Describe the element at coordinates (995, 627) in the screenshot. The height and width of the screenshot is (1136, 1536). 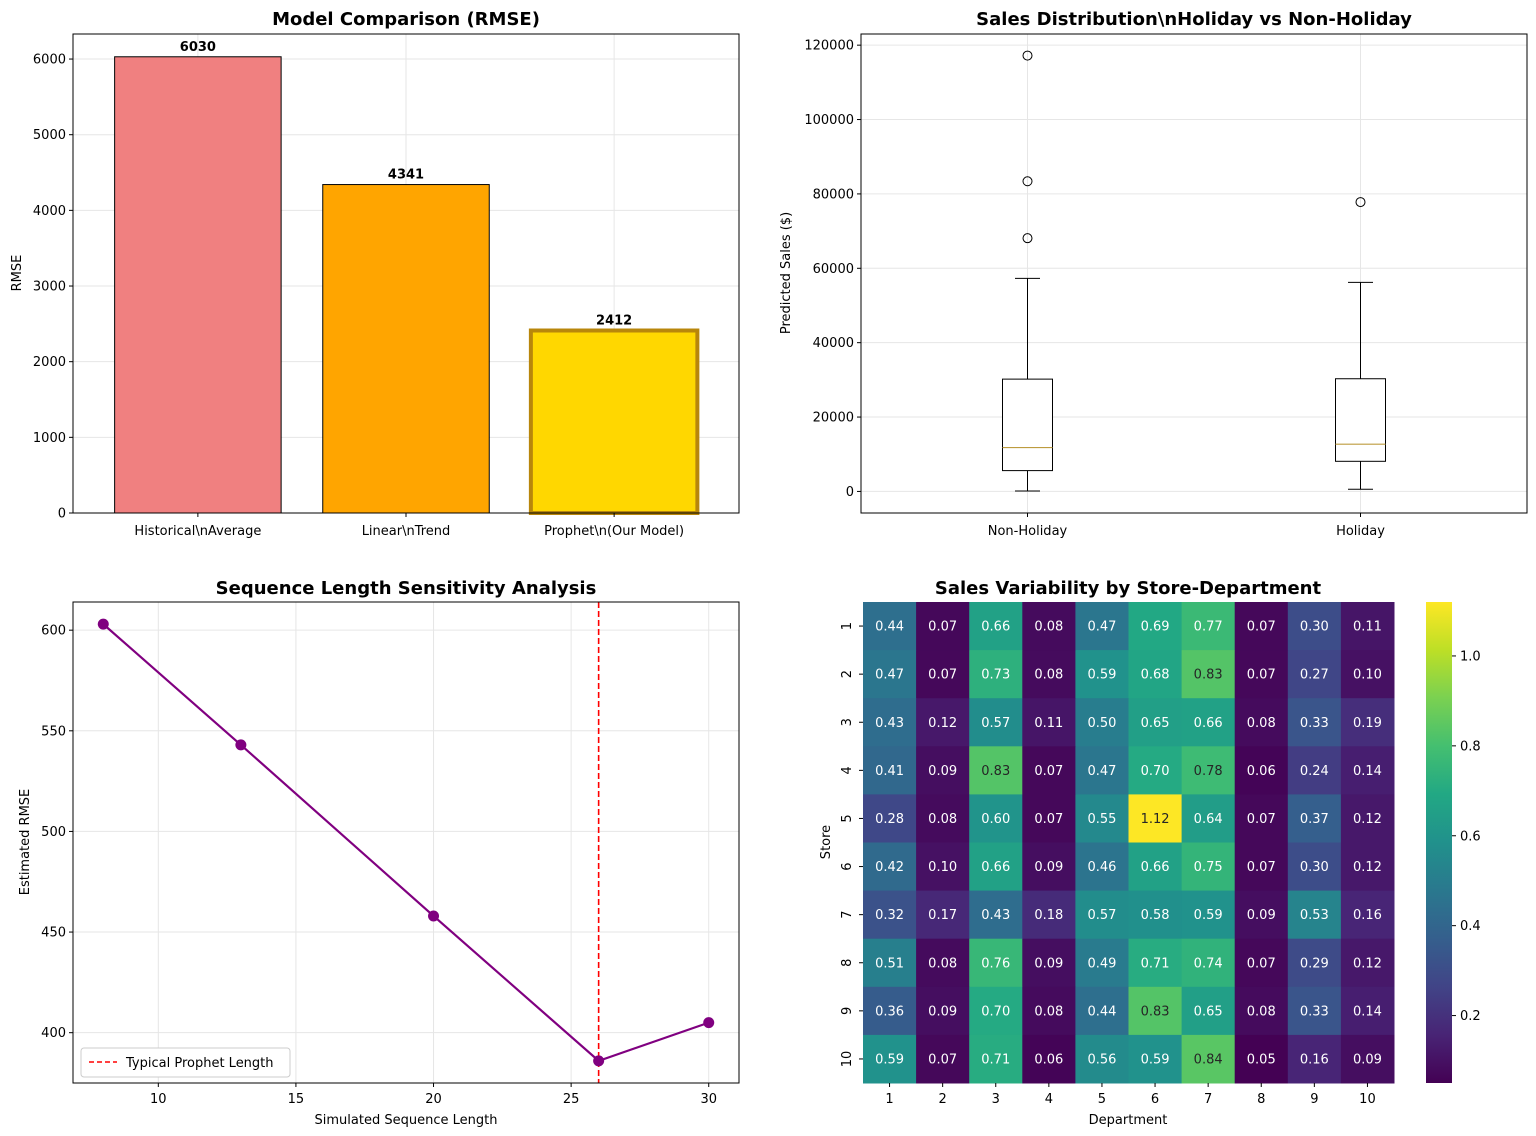
I see `heatmap-cell-value: 0.66` at that location.